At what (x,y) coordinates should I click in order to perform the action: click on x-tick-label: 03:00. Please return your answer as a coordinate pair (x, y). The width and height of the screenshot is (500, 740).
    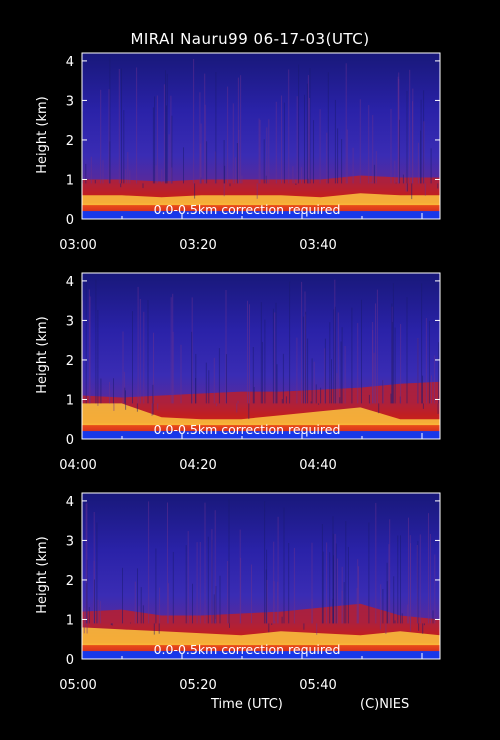
    Looking at the image, I should click on (77, 245).